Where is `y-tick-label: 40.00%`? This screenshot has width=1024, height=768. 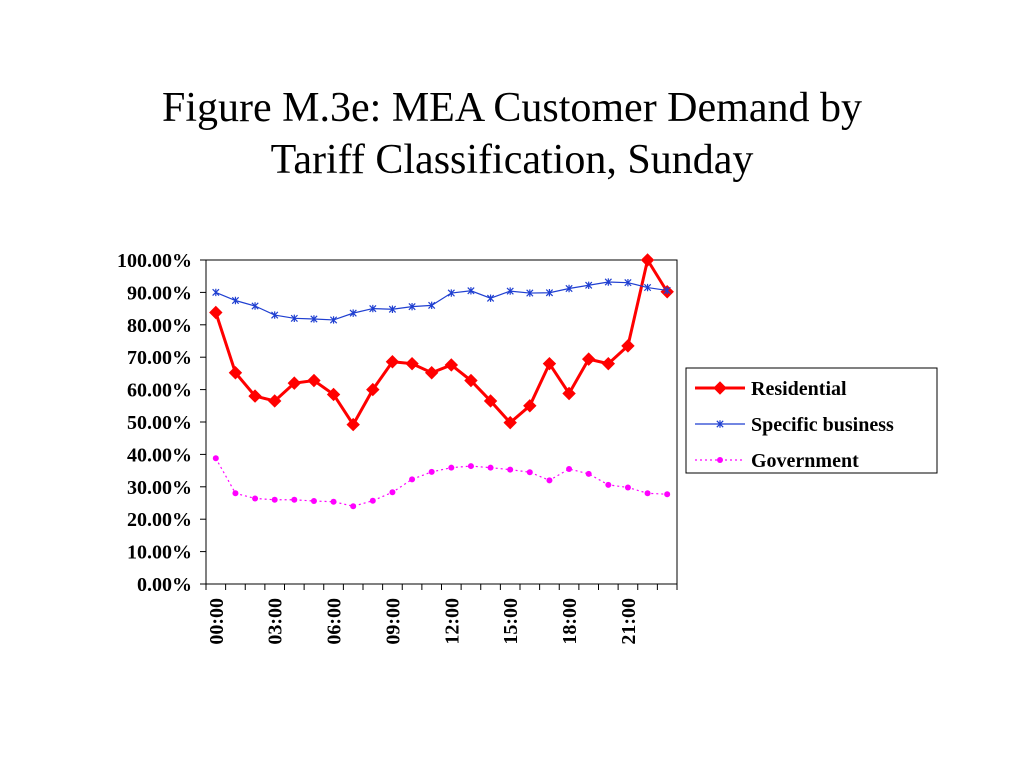 y-tick-label: 40.00% is located at coordinates (159, 455).